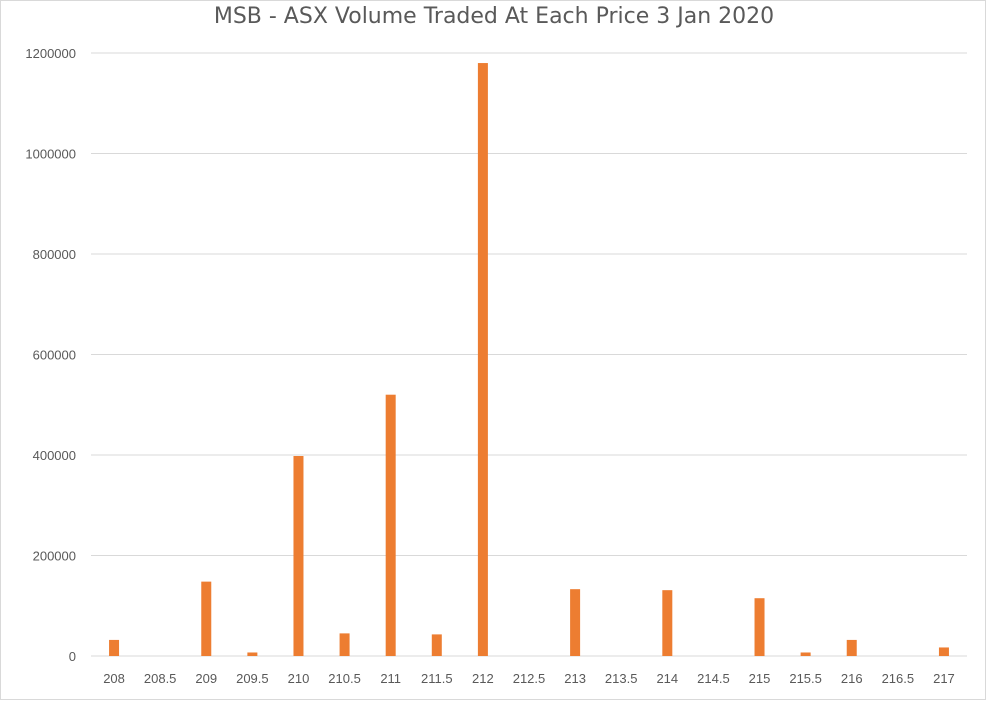  What do you see at coordinates (805, 678) in the screenshot?
I see `x-tick-label-215.5: 215.5` at bounding box center [805, 678].